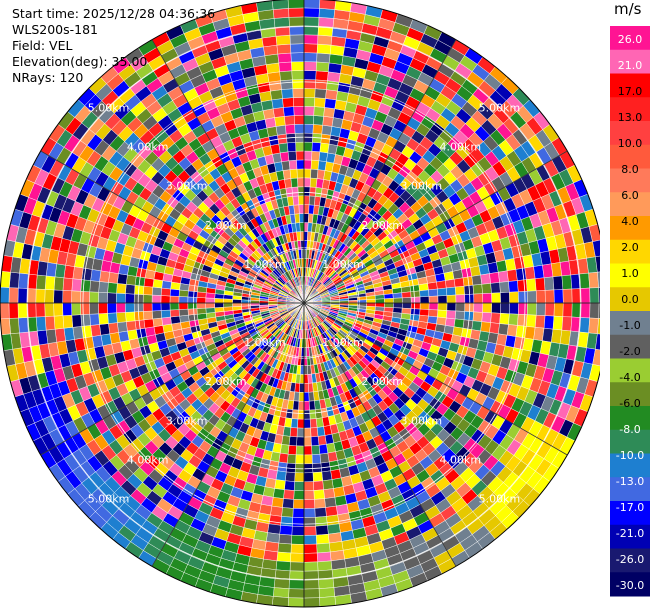 Image resolution: width=650 pixels, height=610 pixels. What do you see at coordinates (629, 403) in the screenshot?
I see `colorbar-tick: -6.0` at bounding box center [629, 403].